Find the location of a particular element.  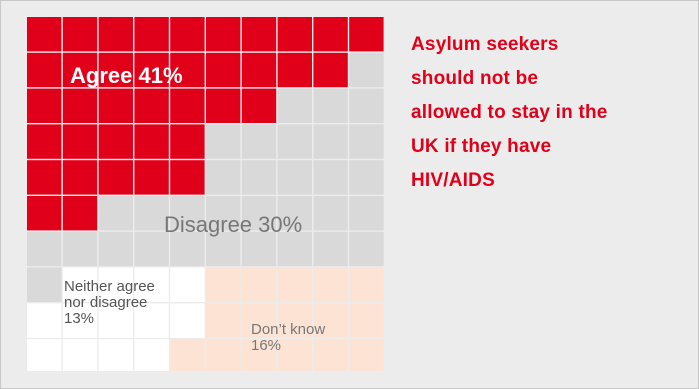

headline-line-4: UK if they have is located at coordinates (481, 146).